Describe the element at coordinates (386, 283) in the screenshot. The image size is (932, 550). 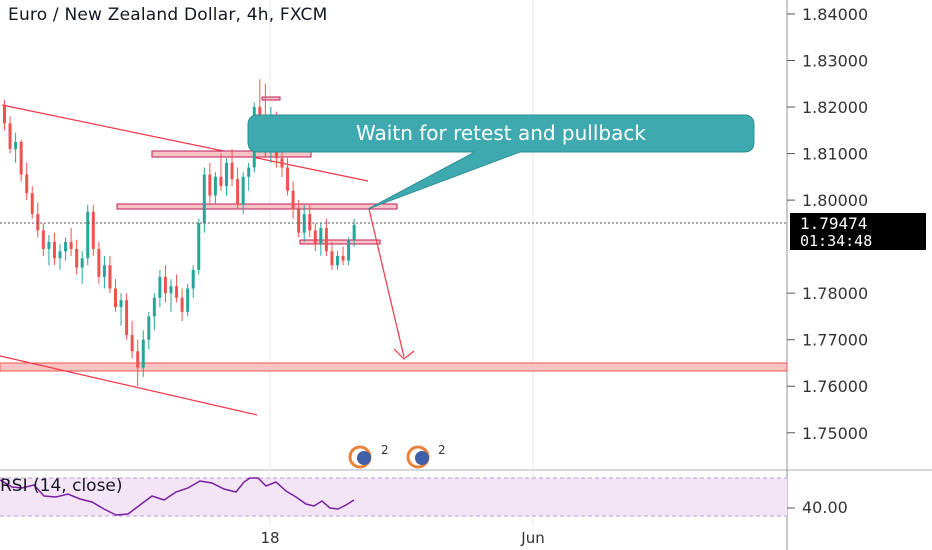
I see `projection-arrow` at that location.